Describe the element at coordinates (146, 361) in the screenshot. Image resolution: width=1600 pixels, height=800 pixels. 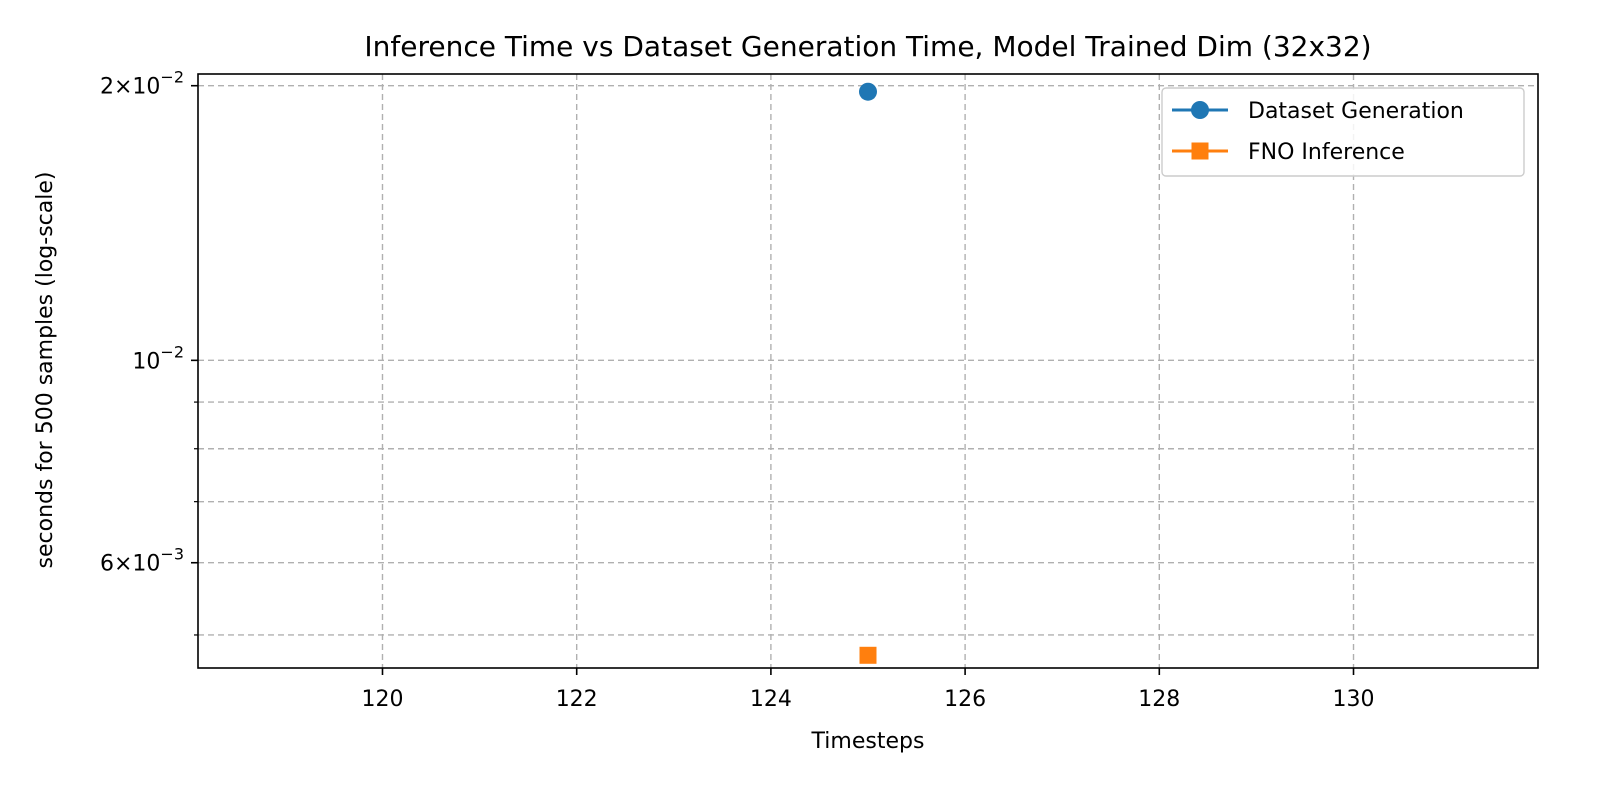
I see `y-tick-label-base: 10` at that location.